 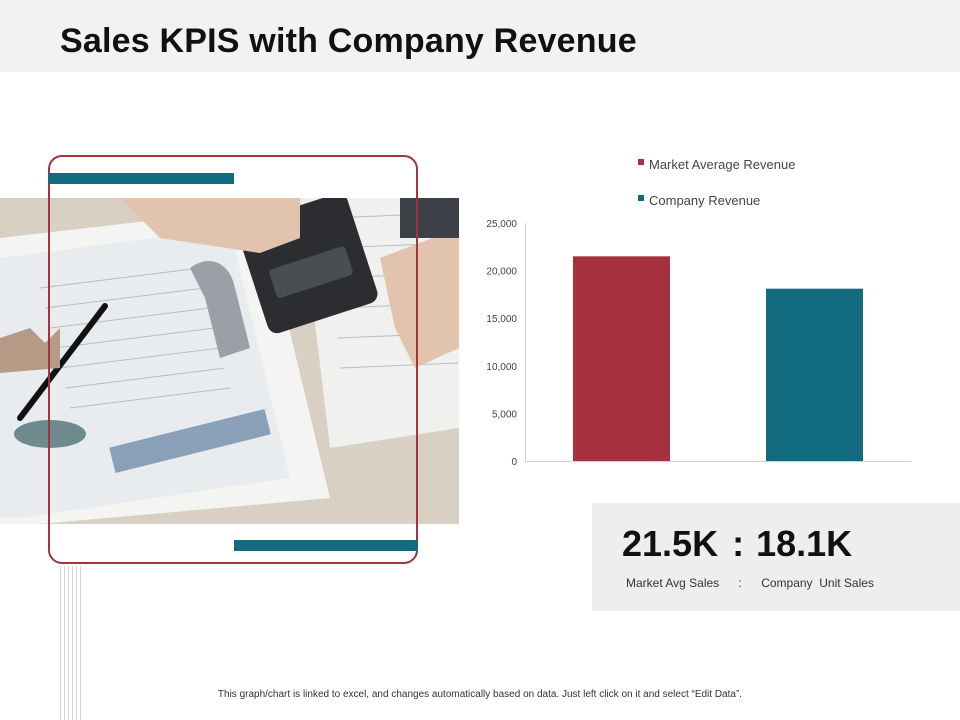 I want to click on kpi-labels: Market Avg Sales : Company Unit Sales, so click(x=750, y=583).